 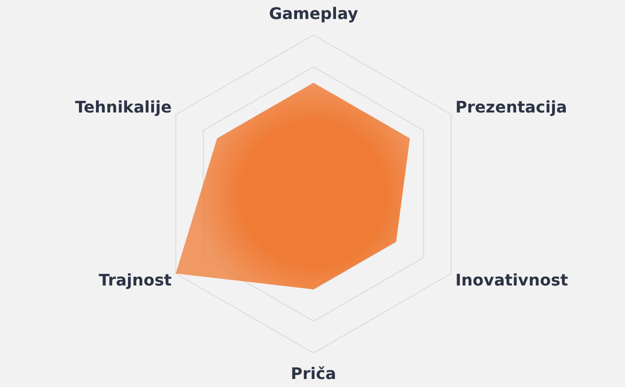 What do you see at coordinates (313, 373) in the screenshot?
I see `spoke-label: Priča` at bounding box center [313, 373].